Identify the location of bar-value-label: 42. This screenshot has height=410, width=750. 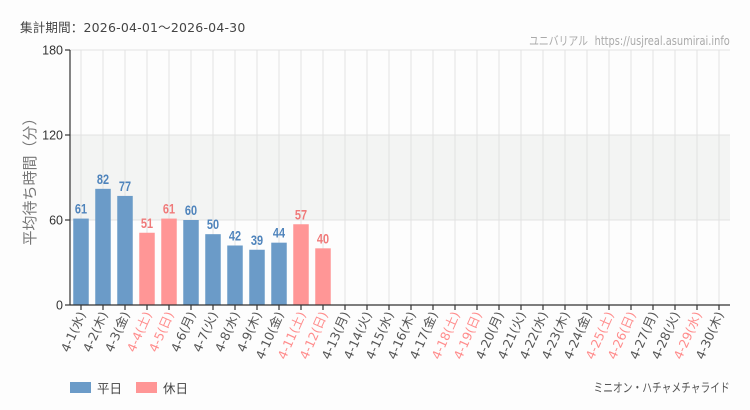
(235, 236).